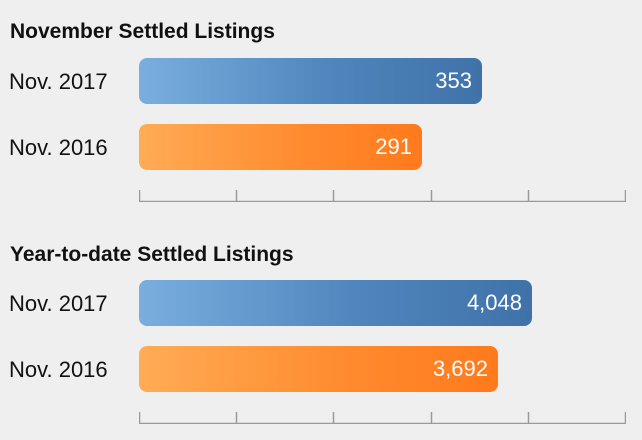 This screenshot has height=440, width=642. What do you see at coordinates (310, 81) in the screenshot?
I see `bar-nov-2017-monthly: 353` at bounding box center [310, 81].